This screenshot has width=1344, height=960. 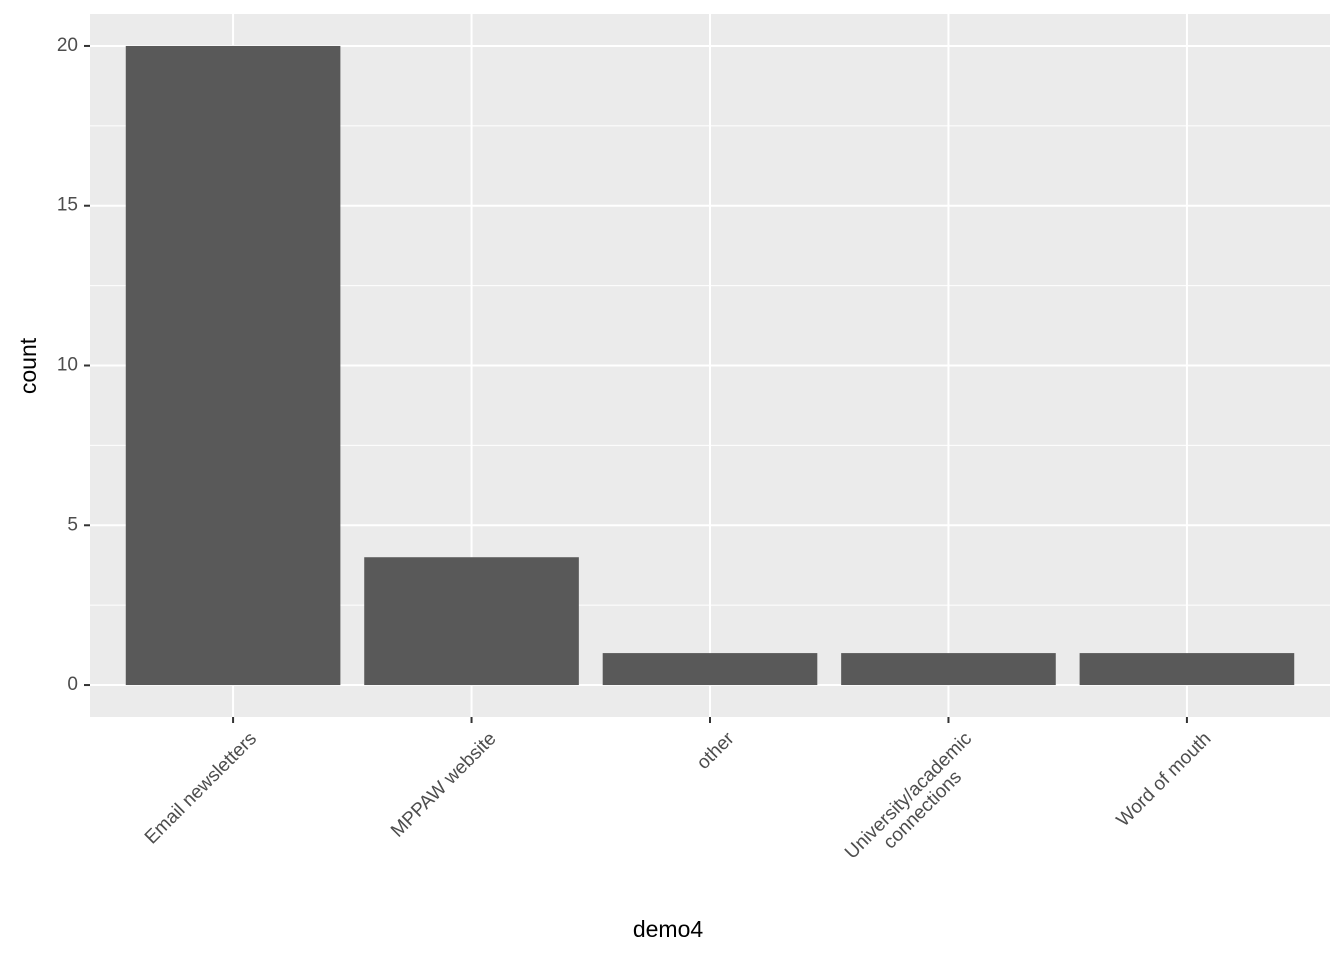 What do you see at coordinates (72, 684) in the screenshot?
I see `y-tick-label: 0` at bounding box center [72, 684].